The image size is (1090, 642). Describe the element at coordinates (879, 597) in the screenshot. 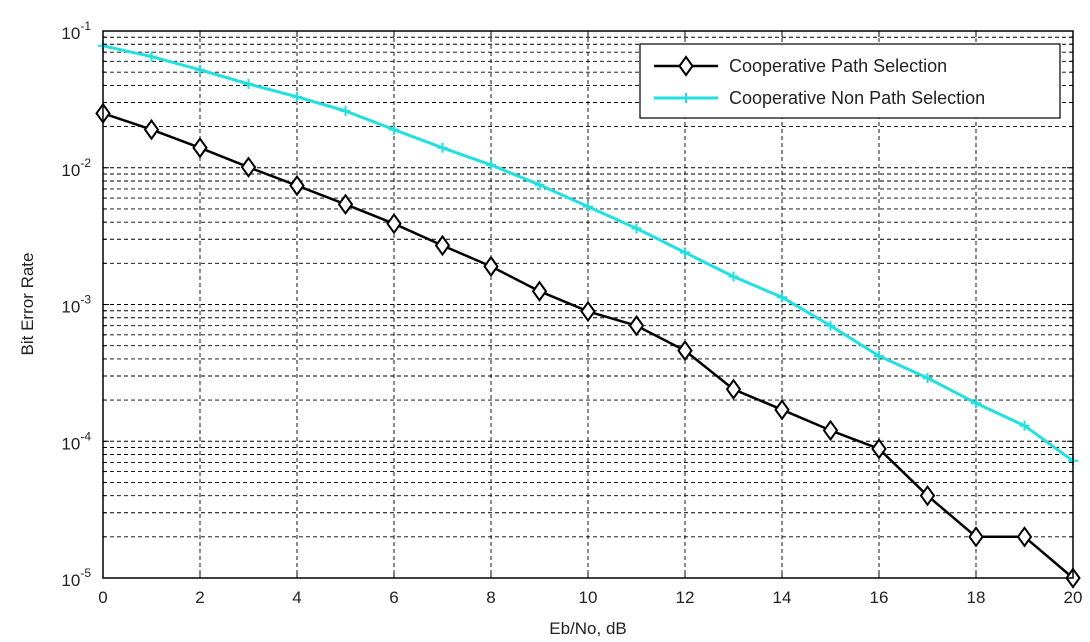

I see `x-tick-label: 16` at that location.